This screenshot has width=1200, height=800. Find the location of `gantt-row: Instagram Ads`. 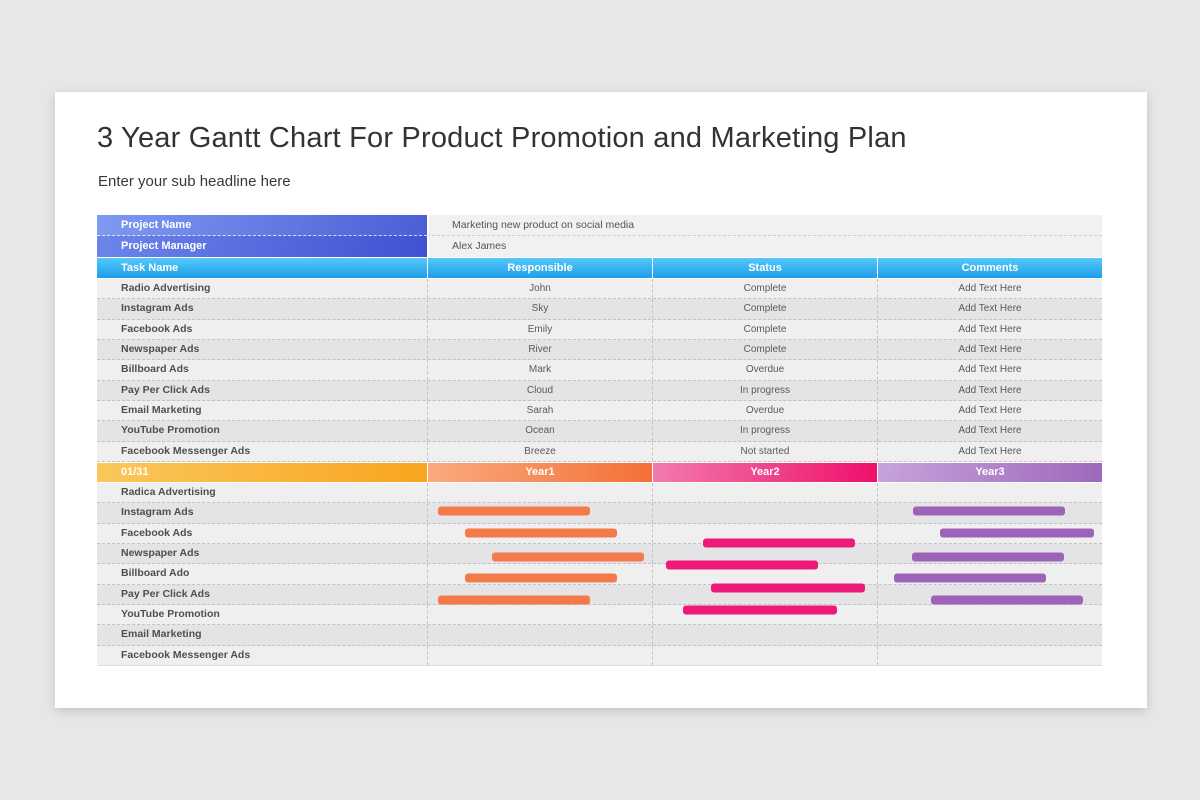

gantt-row: Instagram Ads is located at coordinates (599, 513).